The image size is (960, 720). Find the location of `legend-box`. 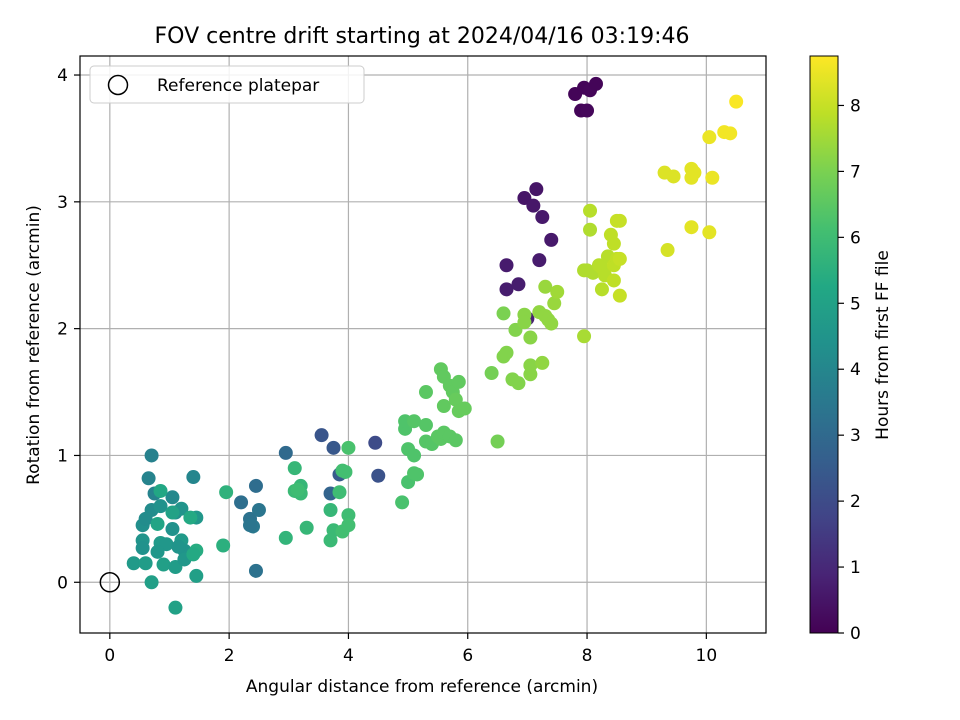

legend-box is located at coordinates (227, 84).